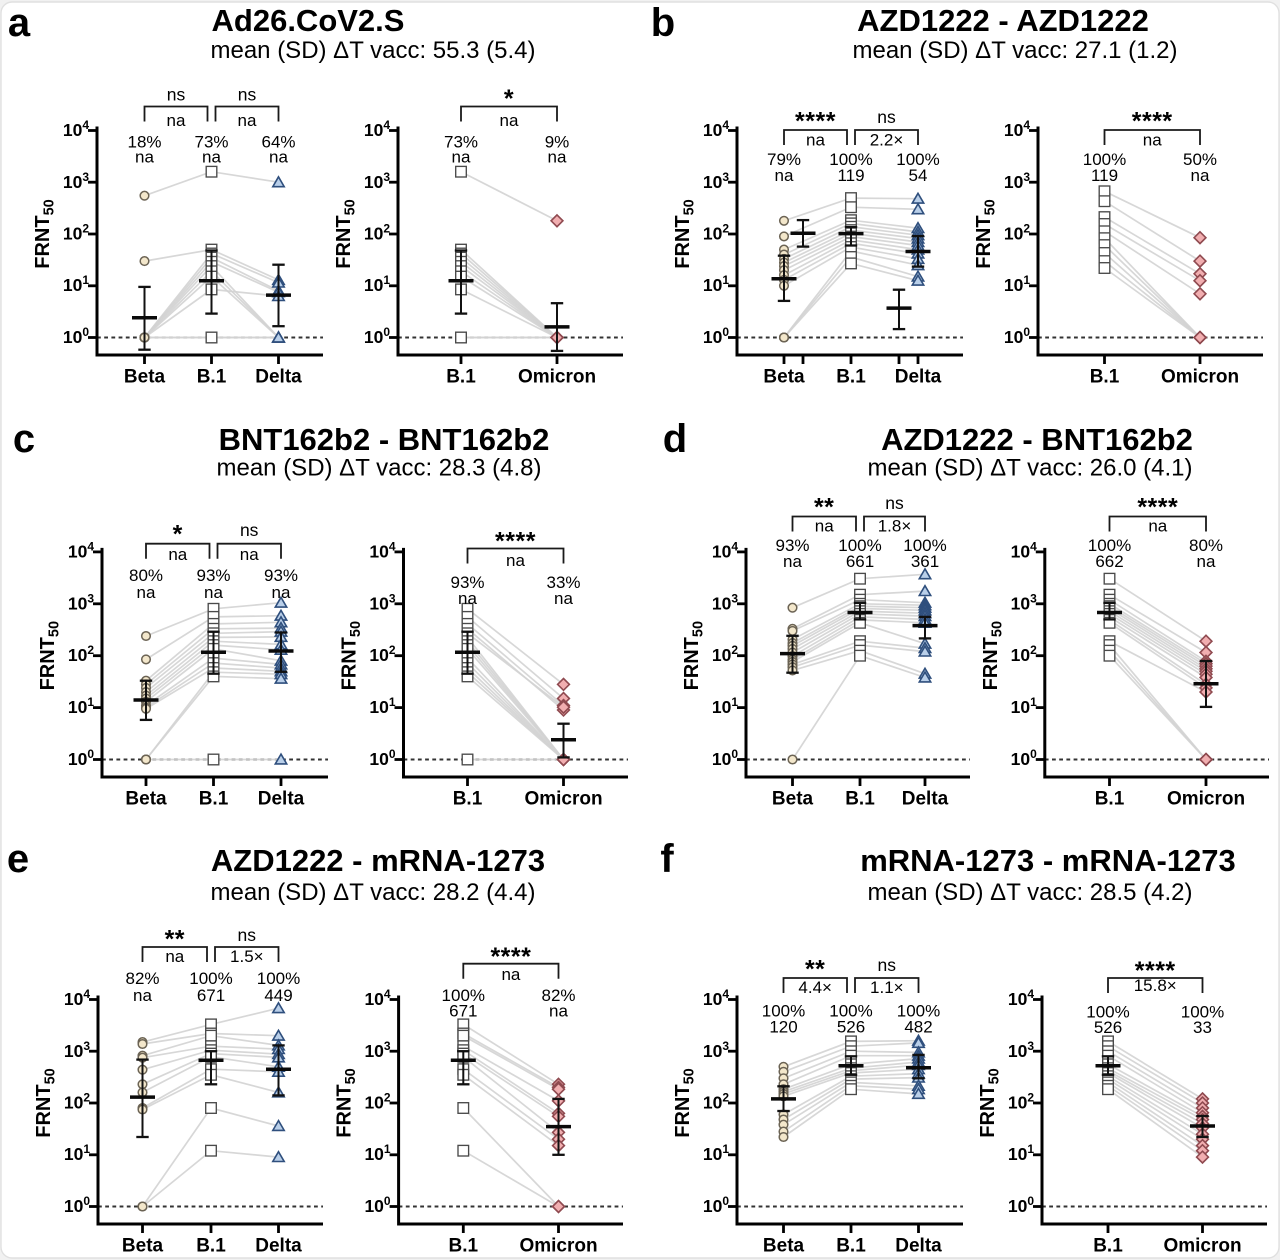 The height and width of the screenshot is (1260, 1280). What do you see at coordinates (1014, 50) in the screenshot?
I see `svg-text: mean (SD) ΔT vacc: 27.1 (1.2)` at bounding box center [1014, 50].